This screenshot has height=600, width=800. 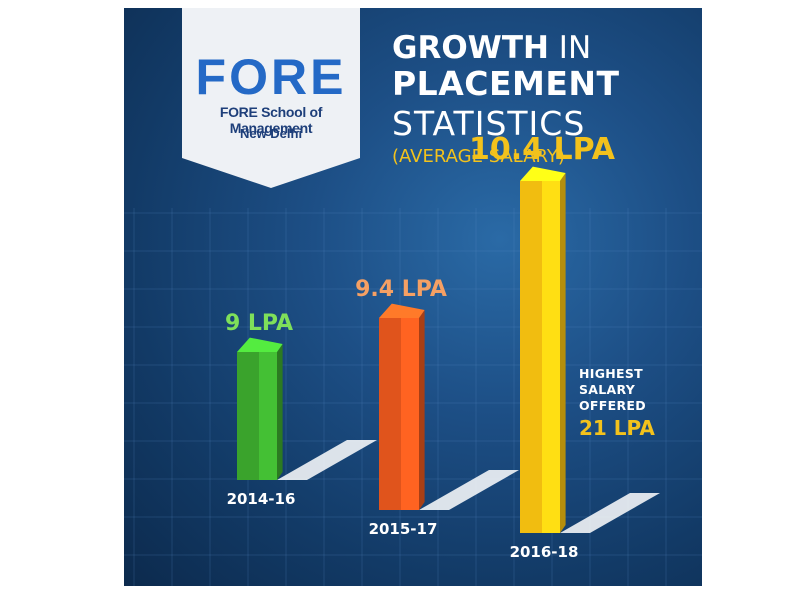 I want to click on title-line-2: PLACEMENT, so click(x=506, y=83).